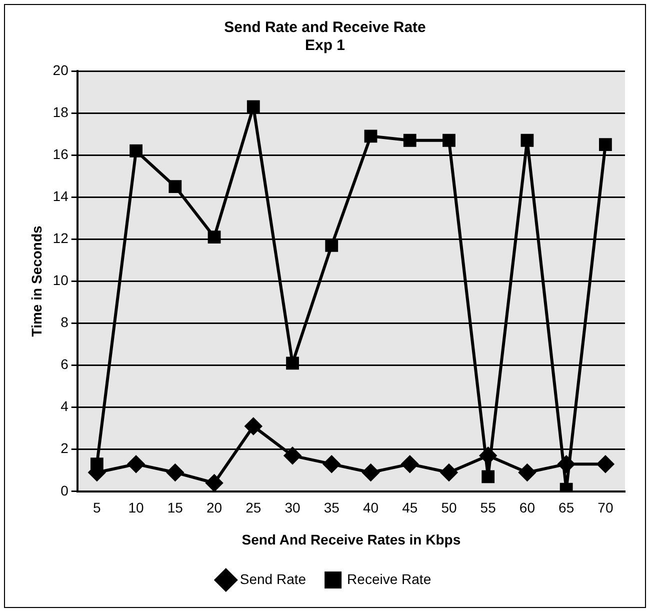 The image size is (653, 614). What do you see at coordinates (64, 364) in the screenshot?
I see `y-tick-label: 6` at bounding box center [64, 364].